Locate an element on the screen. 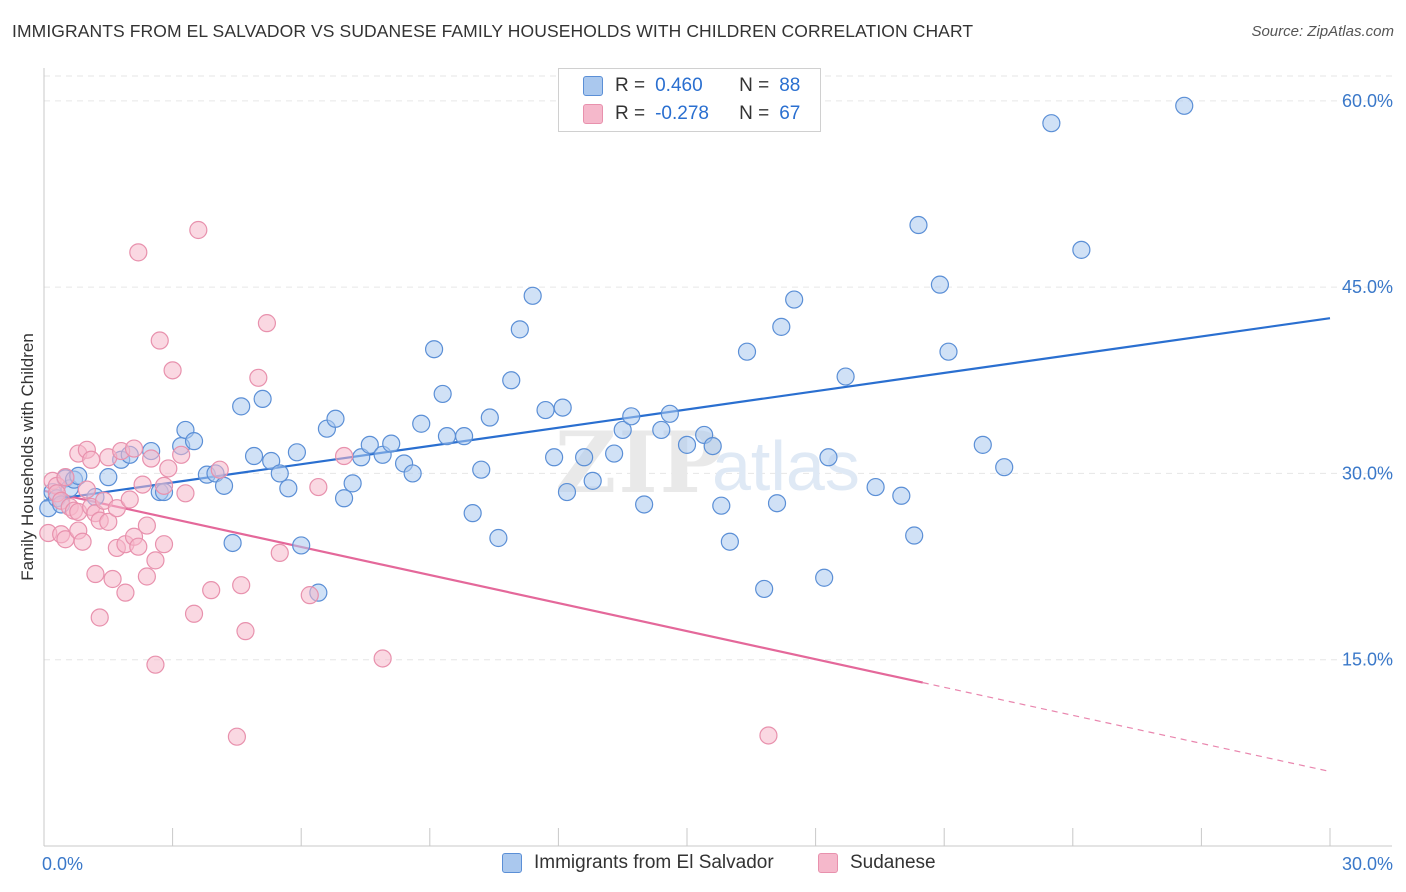 The width and height of the screenshot is (1406, 892). series-legend: Immigrants from El Salvador Sudanese is located at coordinates (703, 865).